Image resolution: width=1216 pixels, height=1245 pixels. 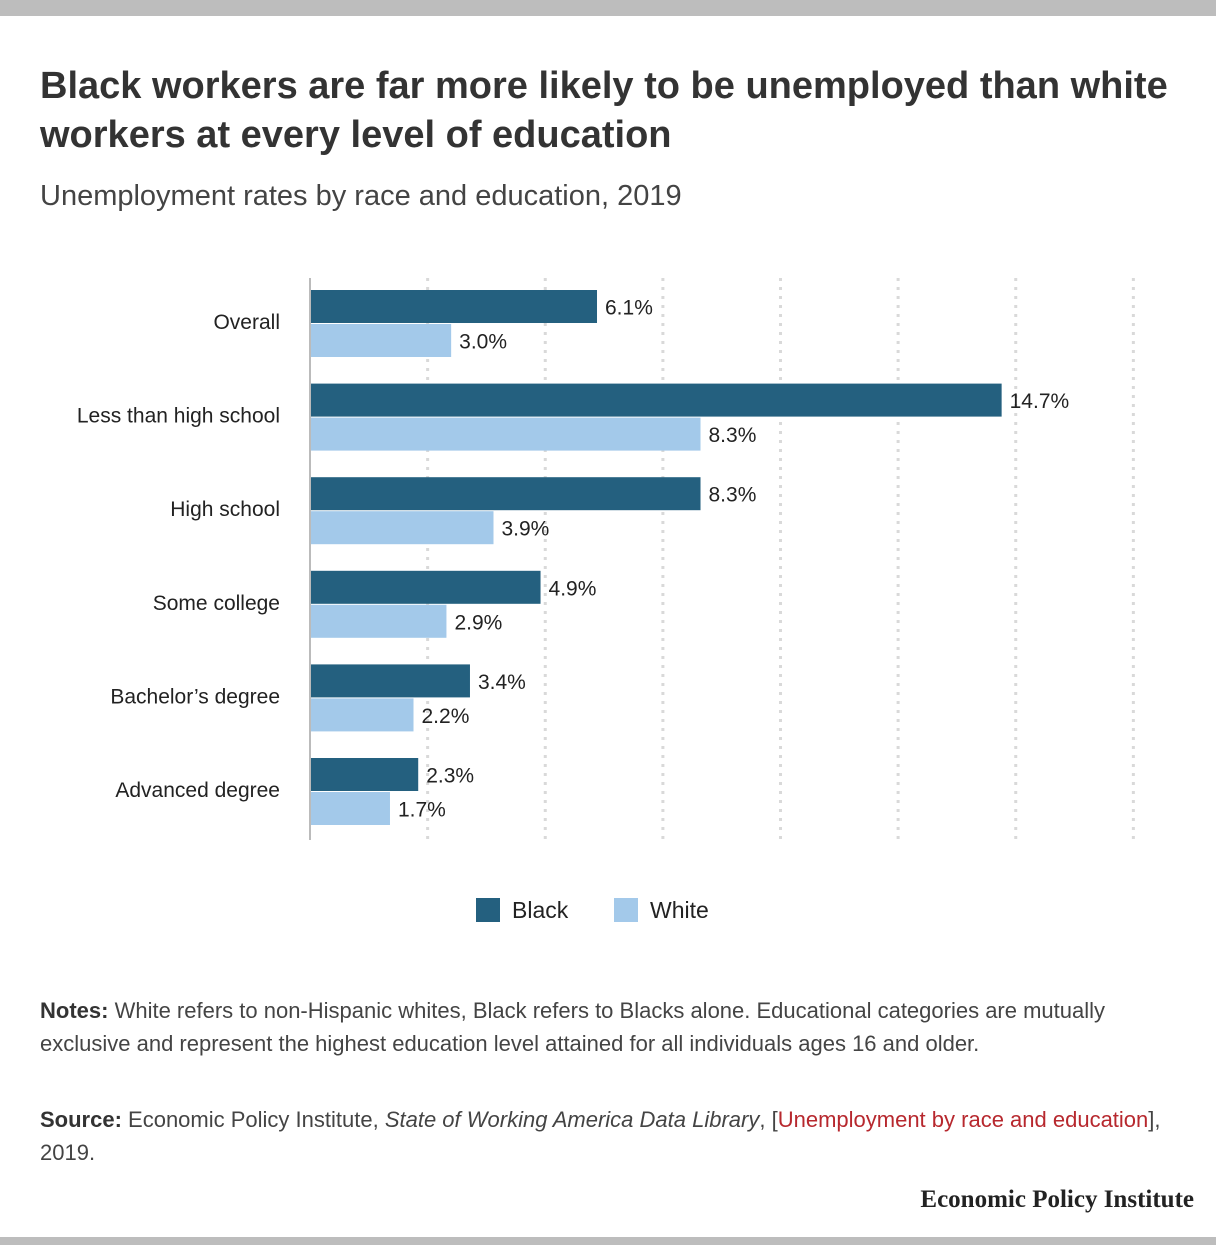 I want to click on source-publication: State of Working America Data Library, so click(x=572, y=1119).